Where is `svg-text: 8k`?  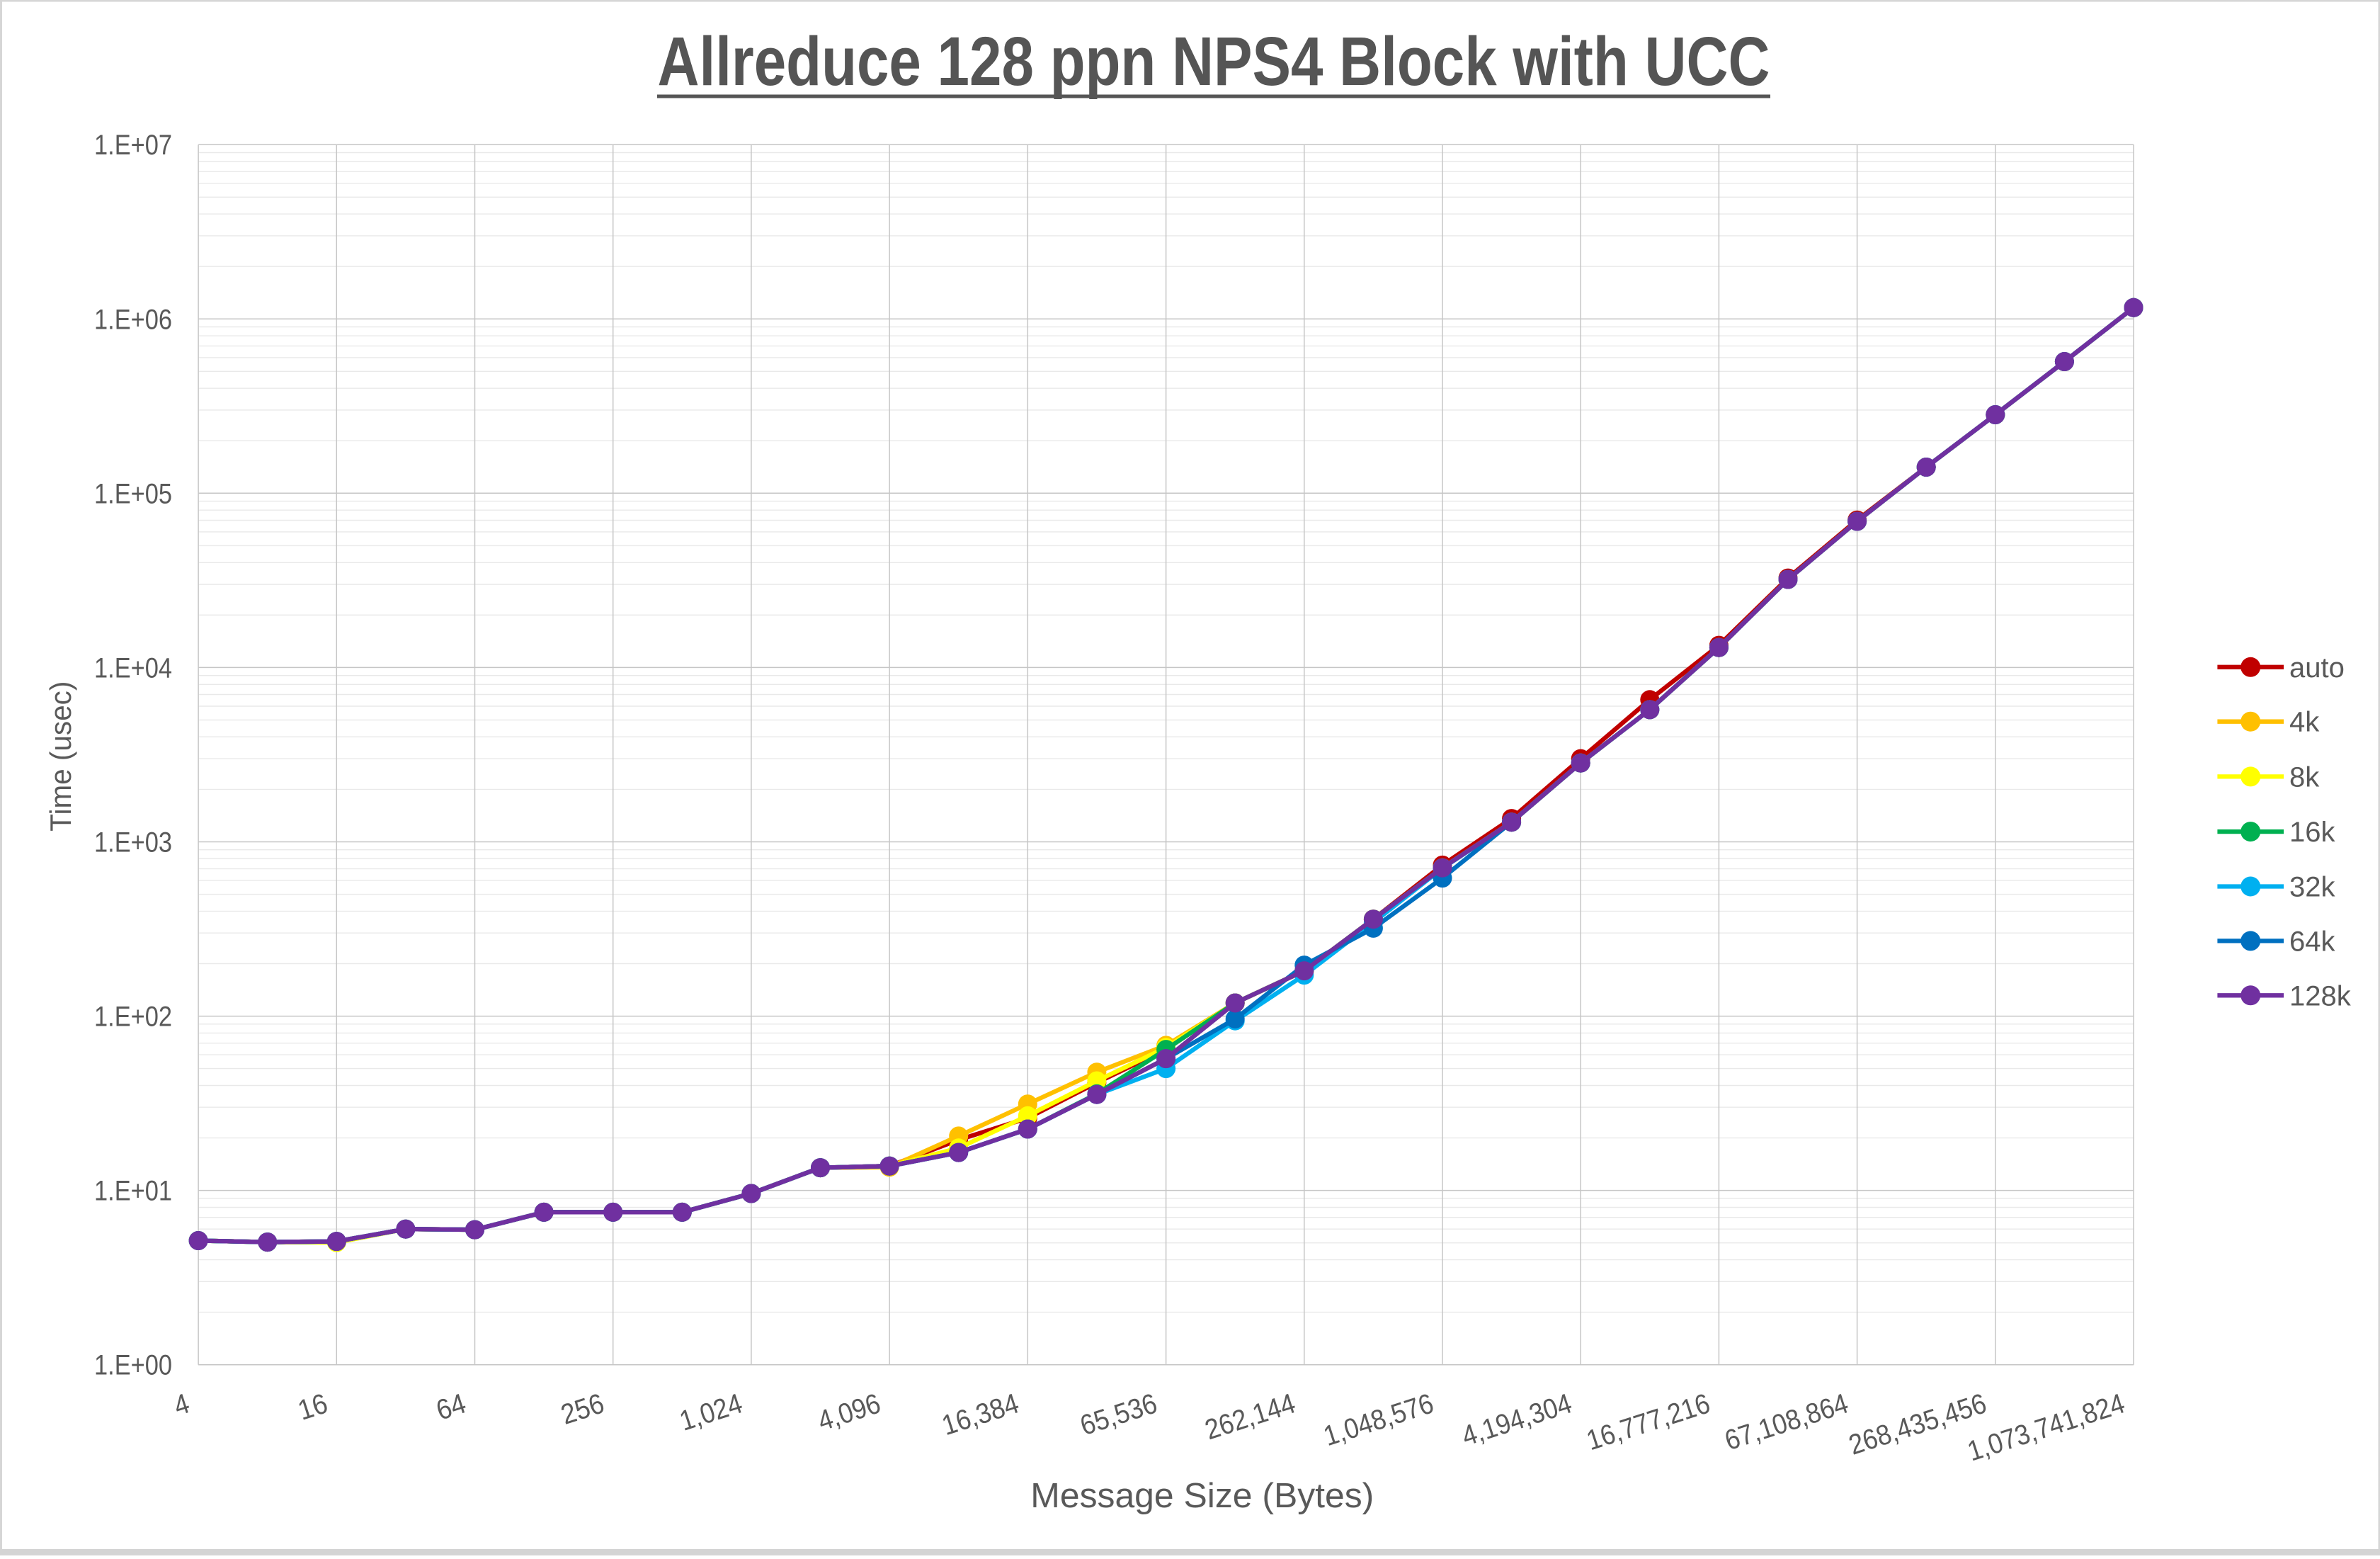
svg-text: 8k is located at coordinates (2304, 777).